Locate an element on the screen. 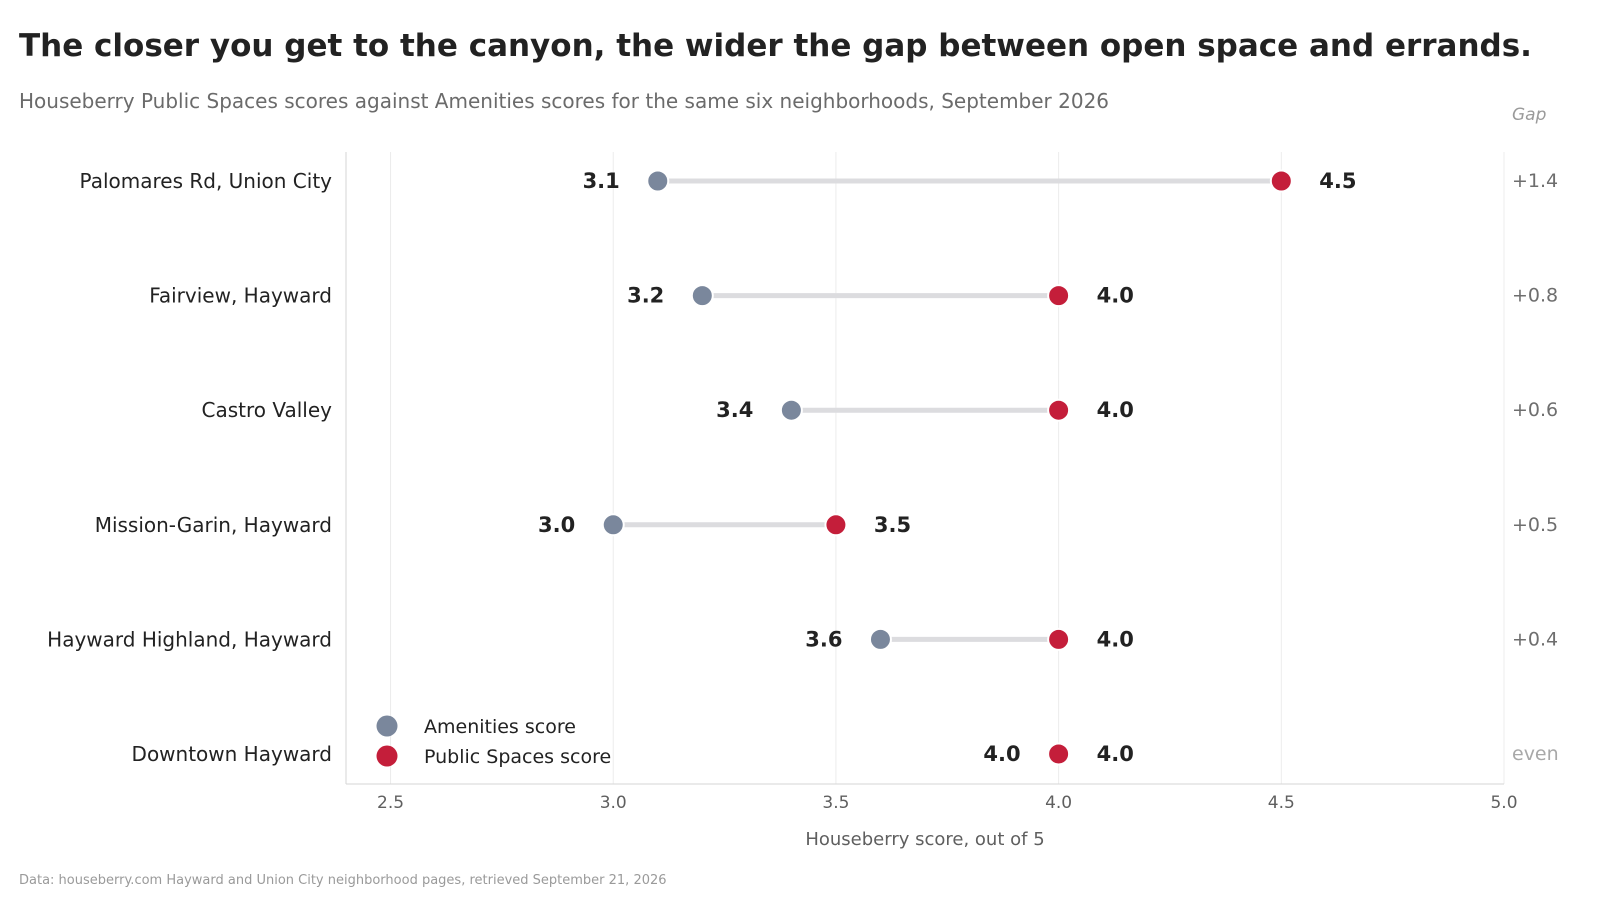 This screenshot has height=900, width=1600. x-tick-label: 4.5 is located at coordinates (1281, 803).